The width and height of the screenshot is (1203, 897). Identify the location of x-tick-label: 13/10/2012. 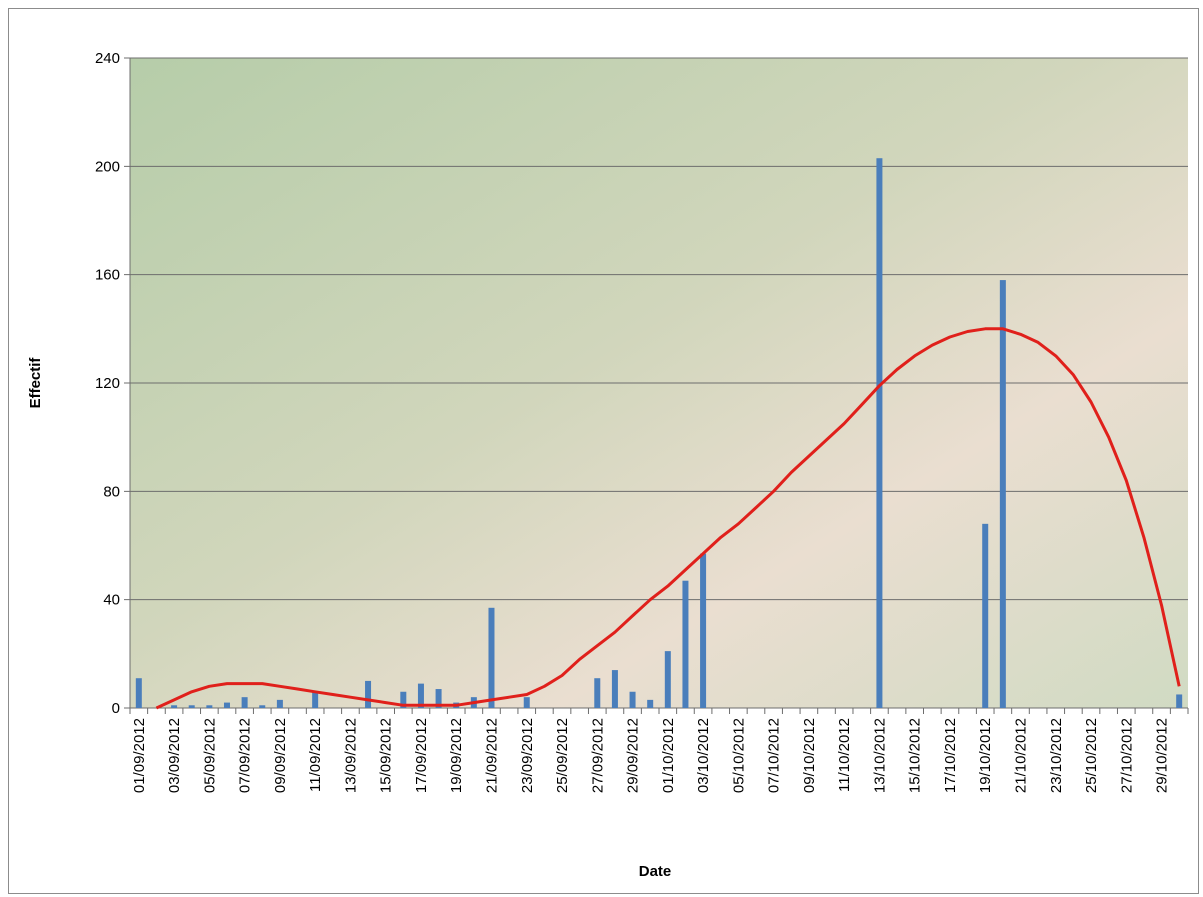
(879, 755).